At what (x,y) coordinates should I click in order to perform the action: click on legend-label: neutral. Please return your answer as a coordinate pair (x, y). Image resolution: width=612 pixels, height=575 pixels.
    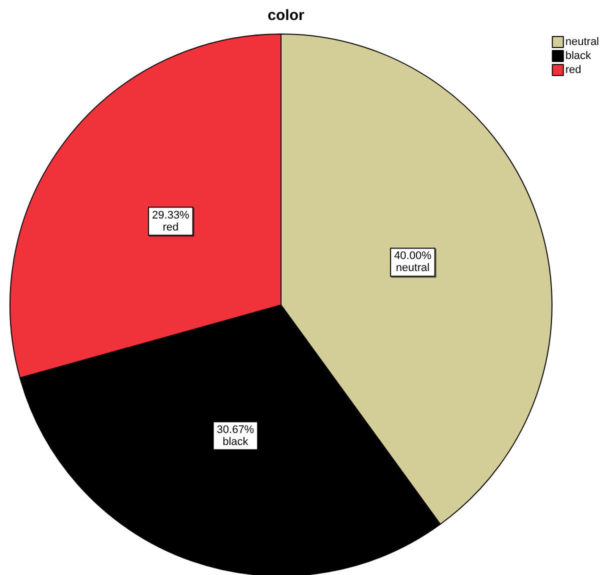
    Looking at the image, I should click on (582, 42).